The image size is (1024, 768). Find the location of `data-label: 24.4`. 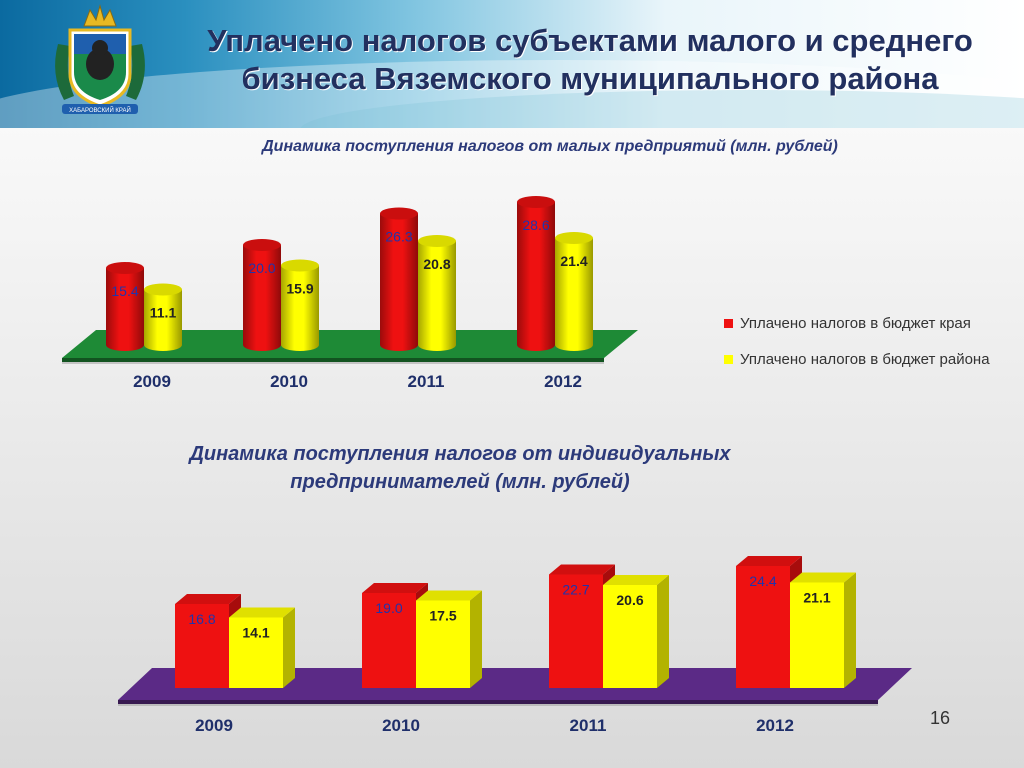

data-label: 24.4 is located at coordinates (762, 581).